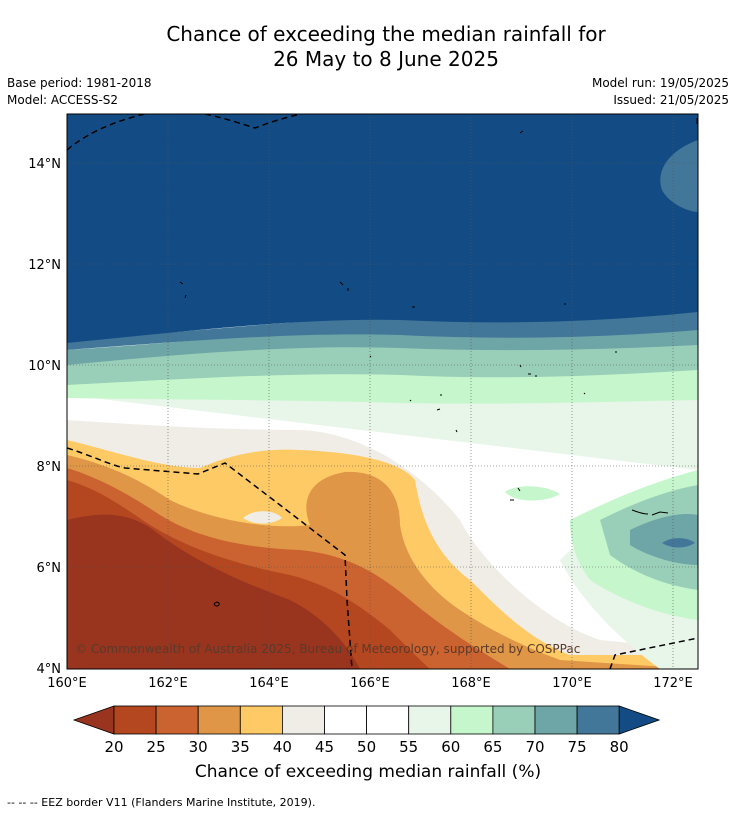 This screenshot has height=816, width=736. What do you see at coordinates (619, 747) in the screenshot?
I see `colorbar-tick-label: 80` at bounding box center [619, 747].